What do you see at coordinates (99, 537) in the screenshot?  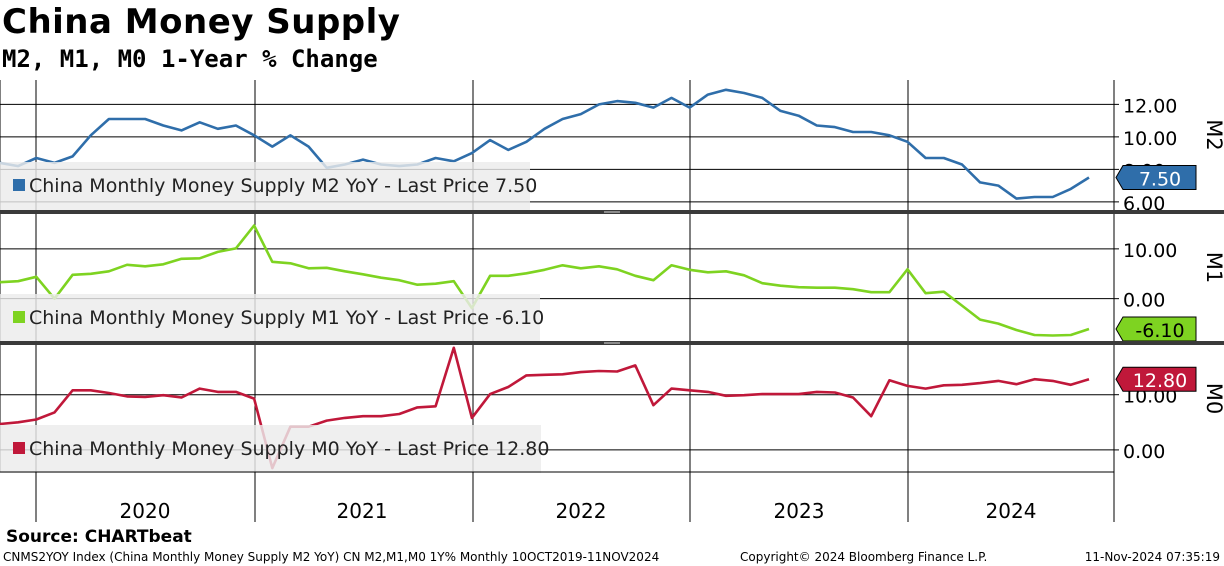 I see `source-label: Source: CHARTbeat` at bounding box center [99, 537].